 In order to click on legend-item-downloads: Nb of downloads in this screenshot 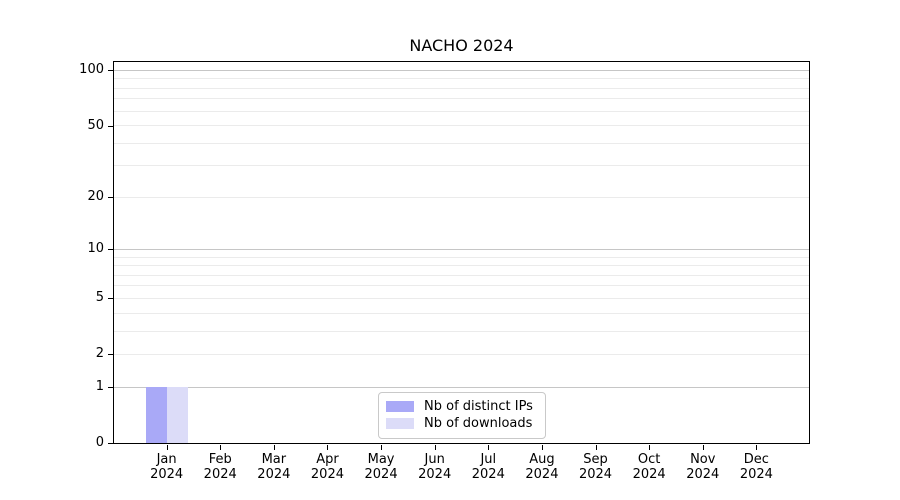, I will do `click(461, 423)`.